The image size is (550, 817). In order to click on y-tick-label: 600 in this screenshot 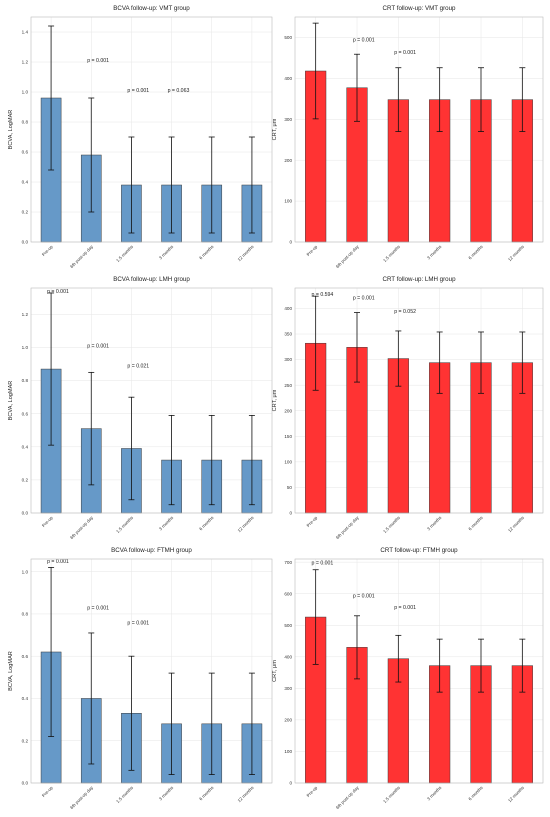, I will do `click(288, 593)`.